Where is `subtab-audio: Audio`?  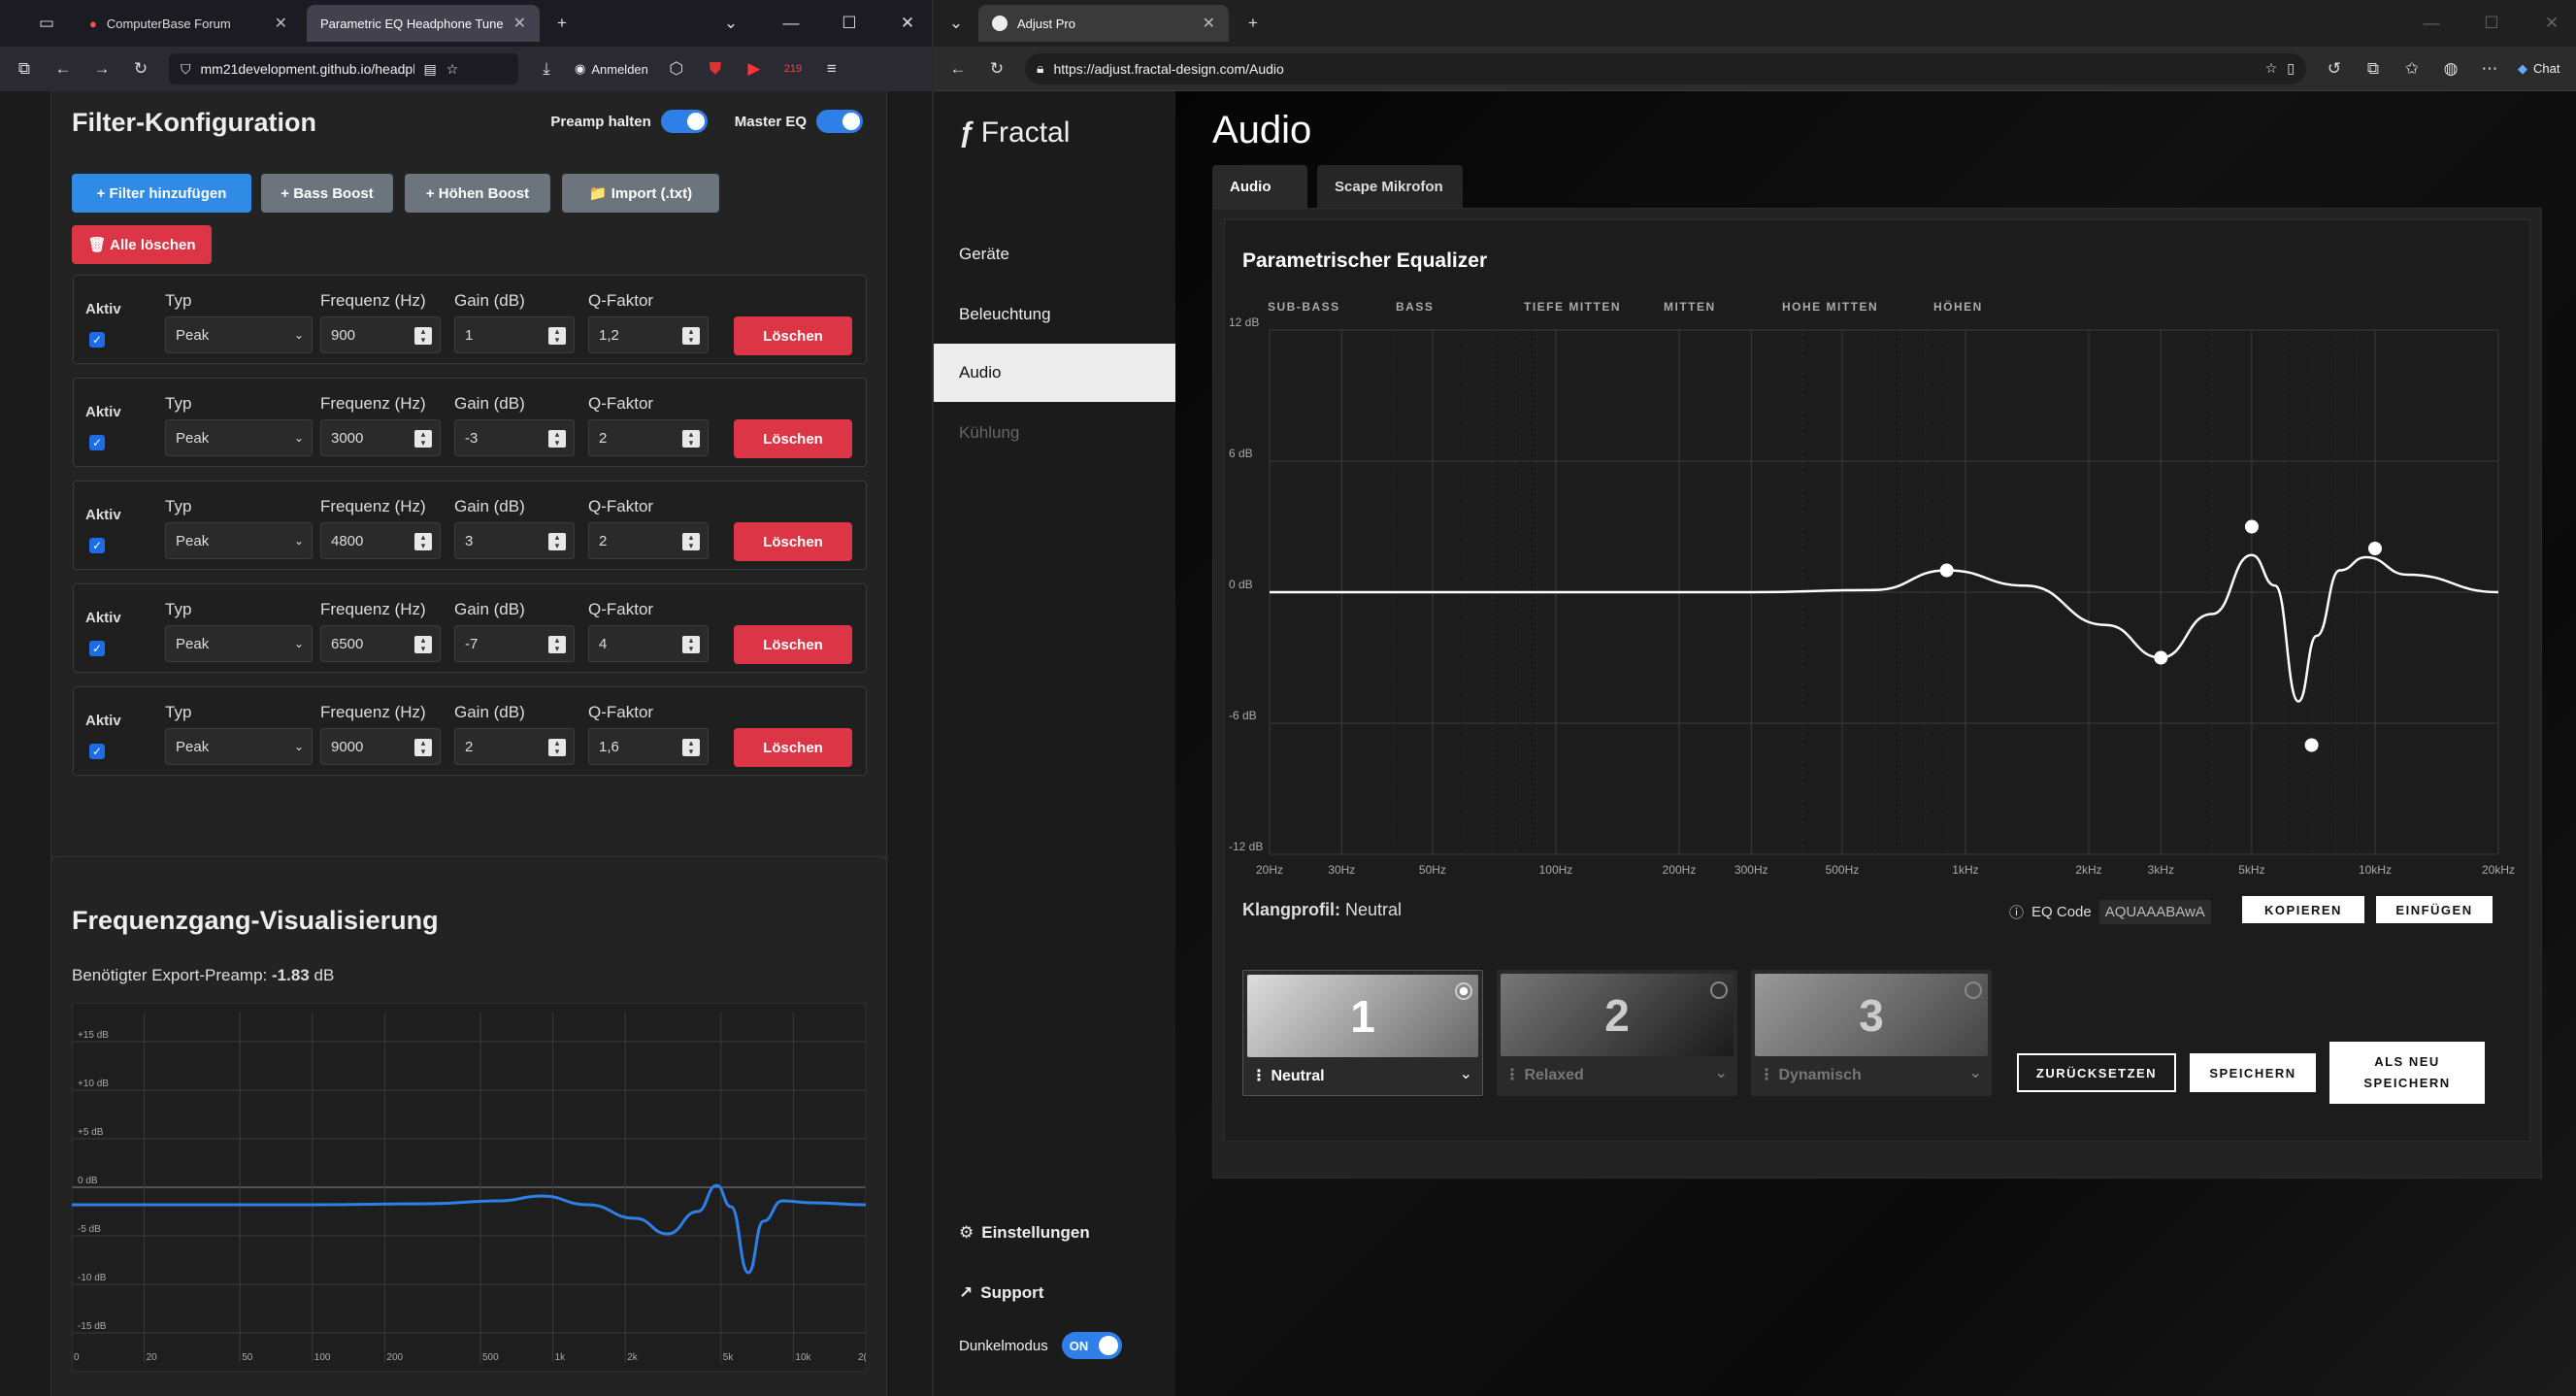 subtab-audio: Audio is located at coordinates (1259, 187).